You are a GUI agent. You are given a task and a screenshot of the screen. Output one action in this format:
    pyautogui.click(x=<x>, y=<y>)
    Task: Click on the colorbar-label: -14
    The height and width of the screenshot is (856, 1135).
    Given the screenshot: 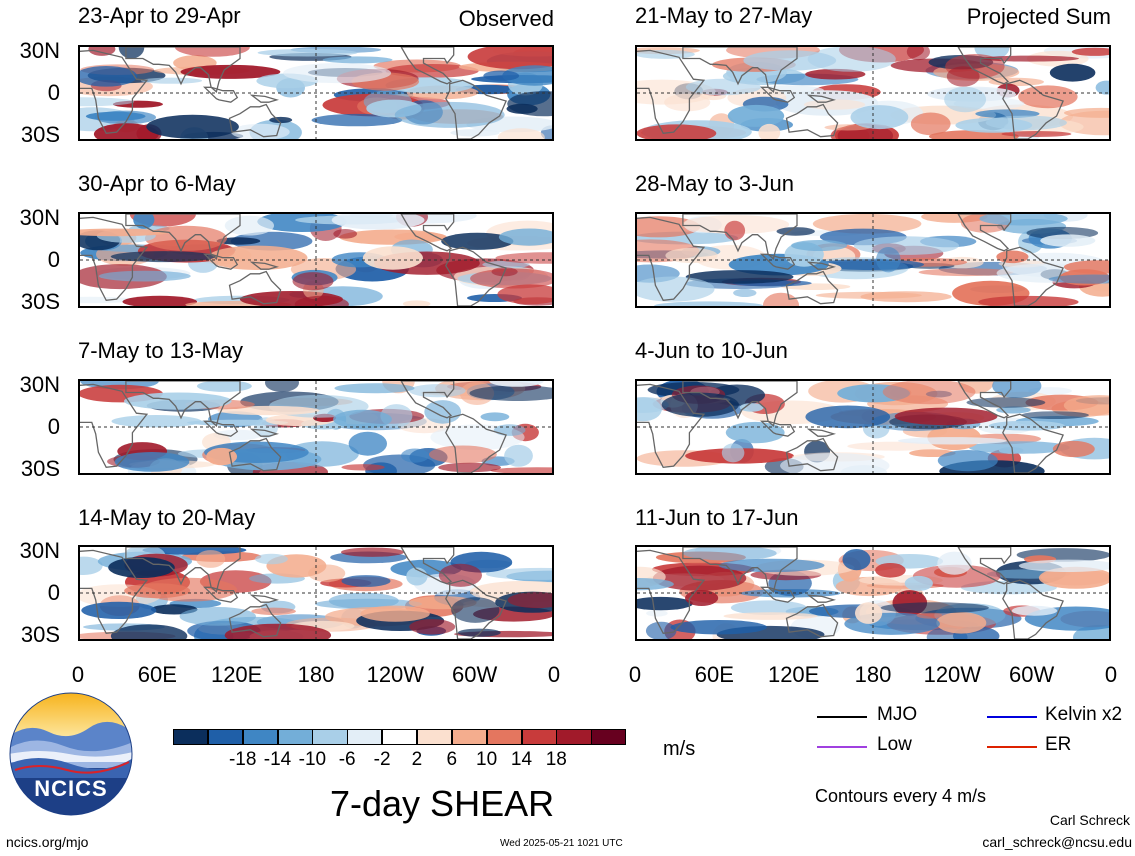 What is the action you would take?
    pyautogui.click(x=277, y=759)
    